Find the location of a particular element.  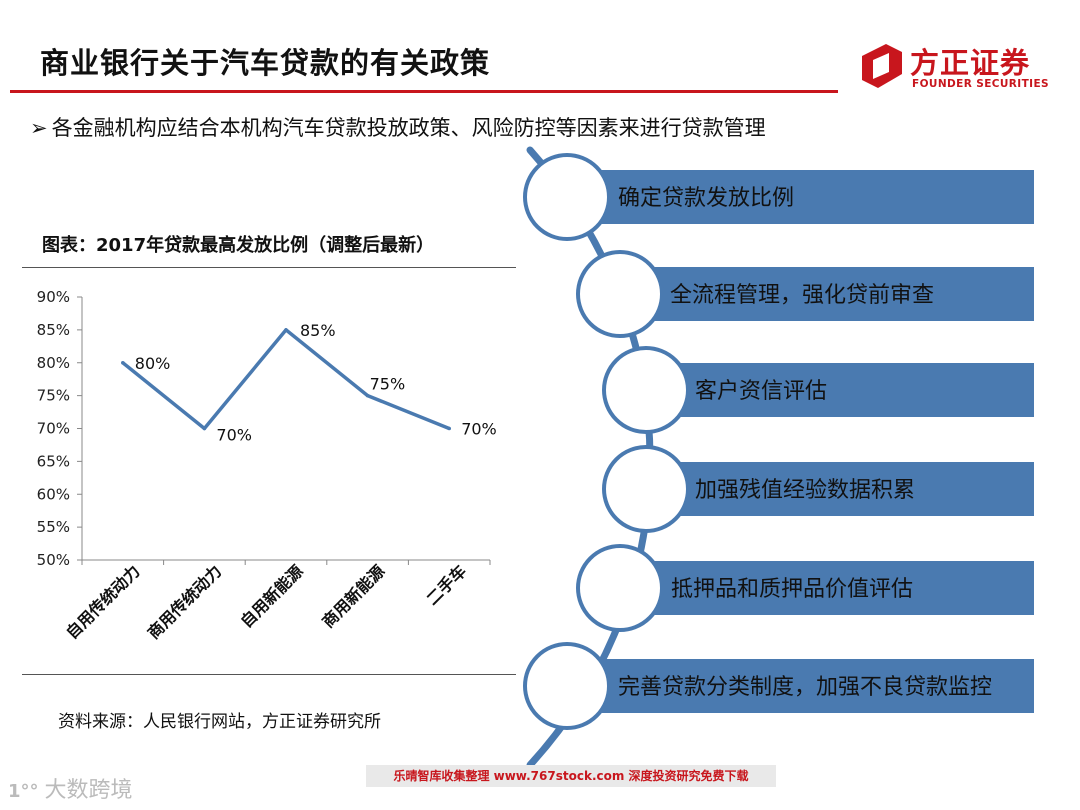

data-label: 85% is located at coordinates (318, 330).